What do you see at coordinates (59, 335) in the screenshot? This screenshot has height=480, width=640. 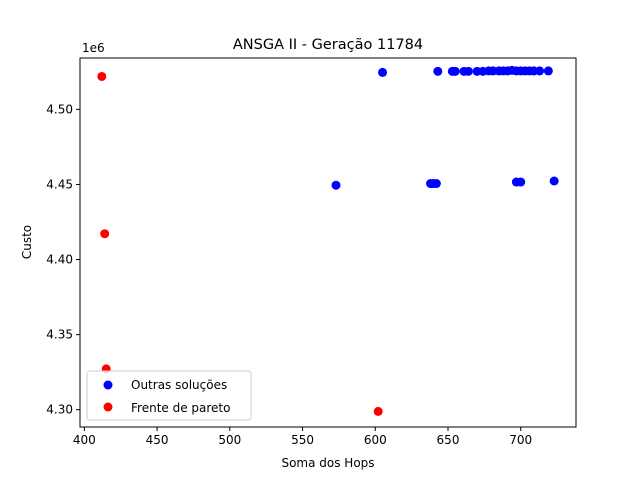 I see `y-tick-label: 4.35` at bounding box center [59, 335].